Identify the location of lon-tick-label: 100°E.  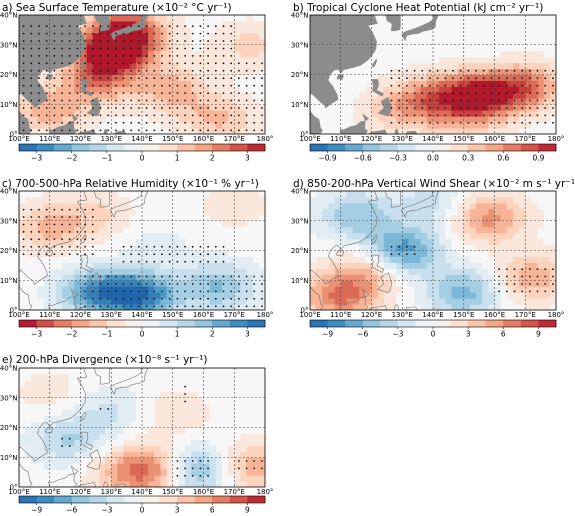
(18, 492).